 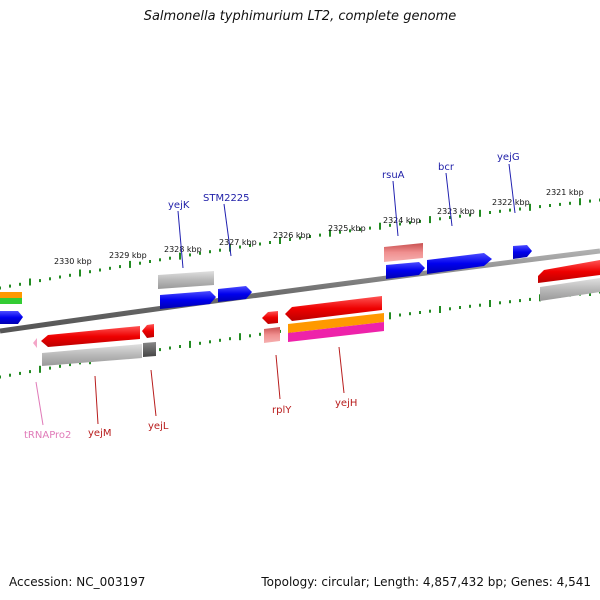 What do you see at coordinates (522, 252) in the screenshot?
I see `gene-yejG` at bounding box center [522, 252].